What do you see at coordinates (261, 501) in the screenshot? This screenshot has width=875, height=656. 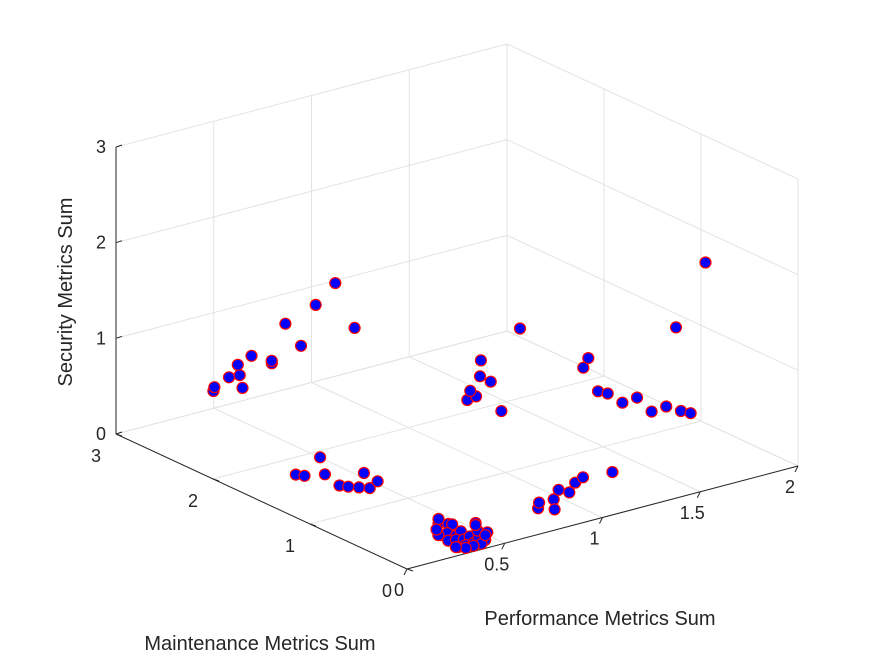 I see `y-axis-line` at bounding box center [261, 501].